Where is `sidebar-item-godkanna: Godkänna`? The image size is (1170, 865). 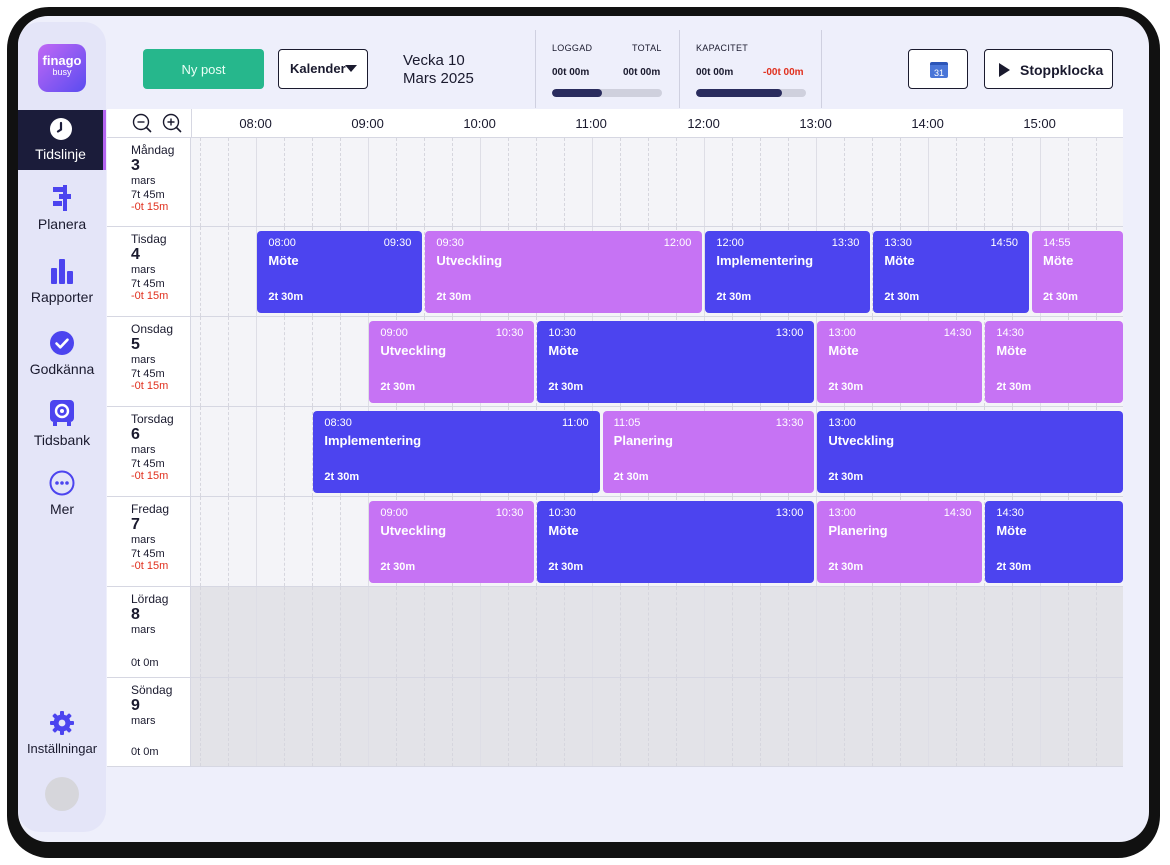 sidebar-item-godkanna: Godkänna is located at coordinates (62, 360).